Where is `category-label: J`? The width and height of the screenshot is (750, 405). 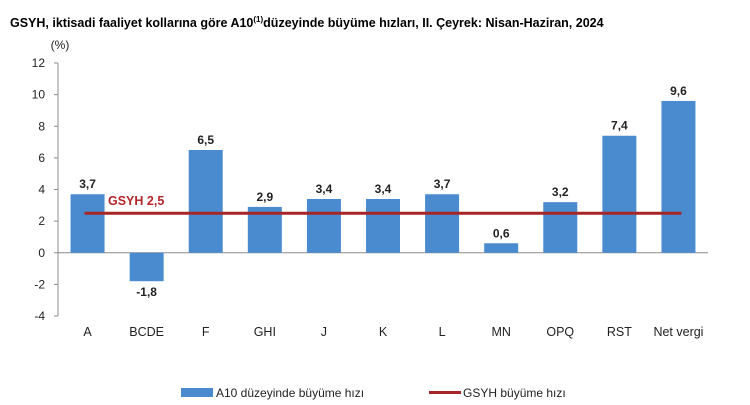 category-label: J is located at coordinates (324, 332).